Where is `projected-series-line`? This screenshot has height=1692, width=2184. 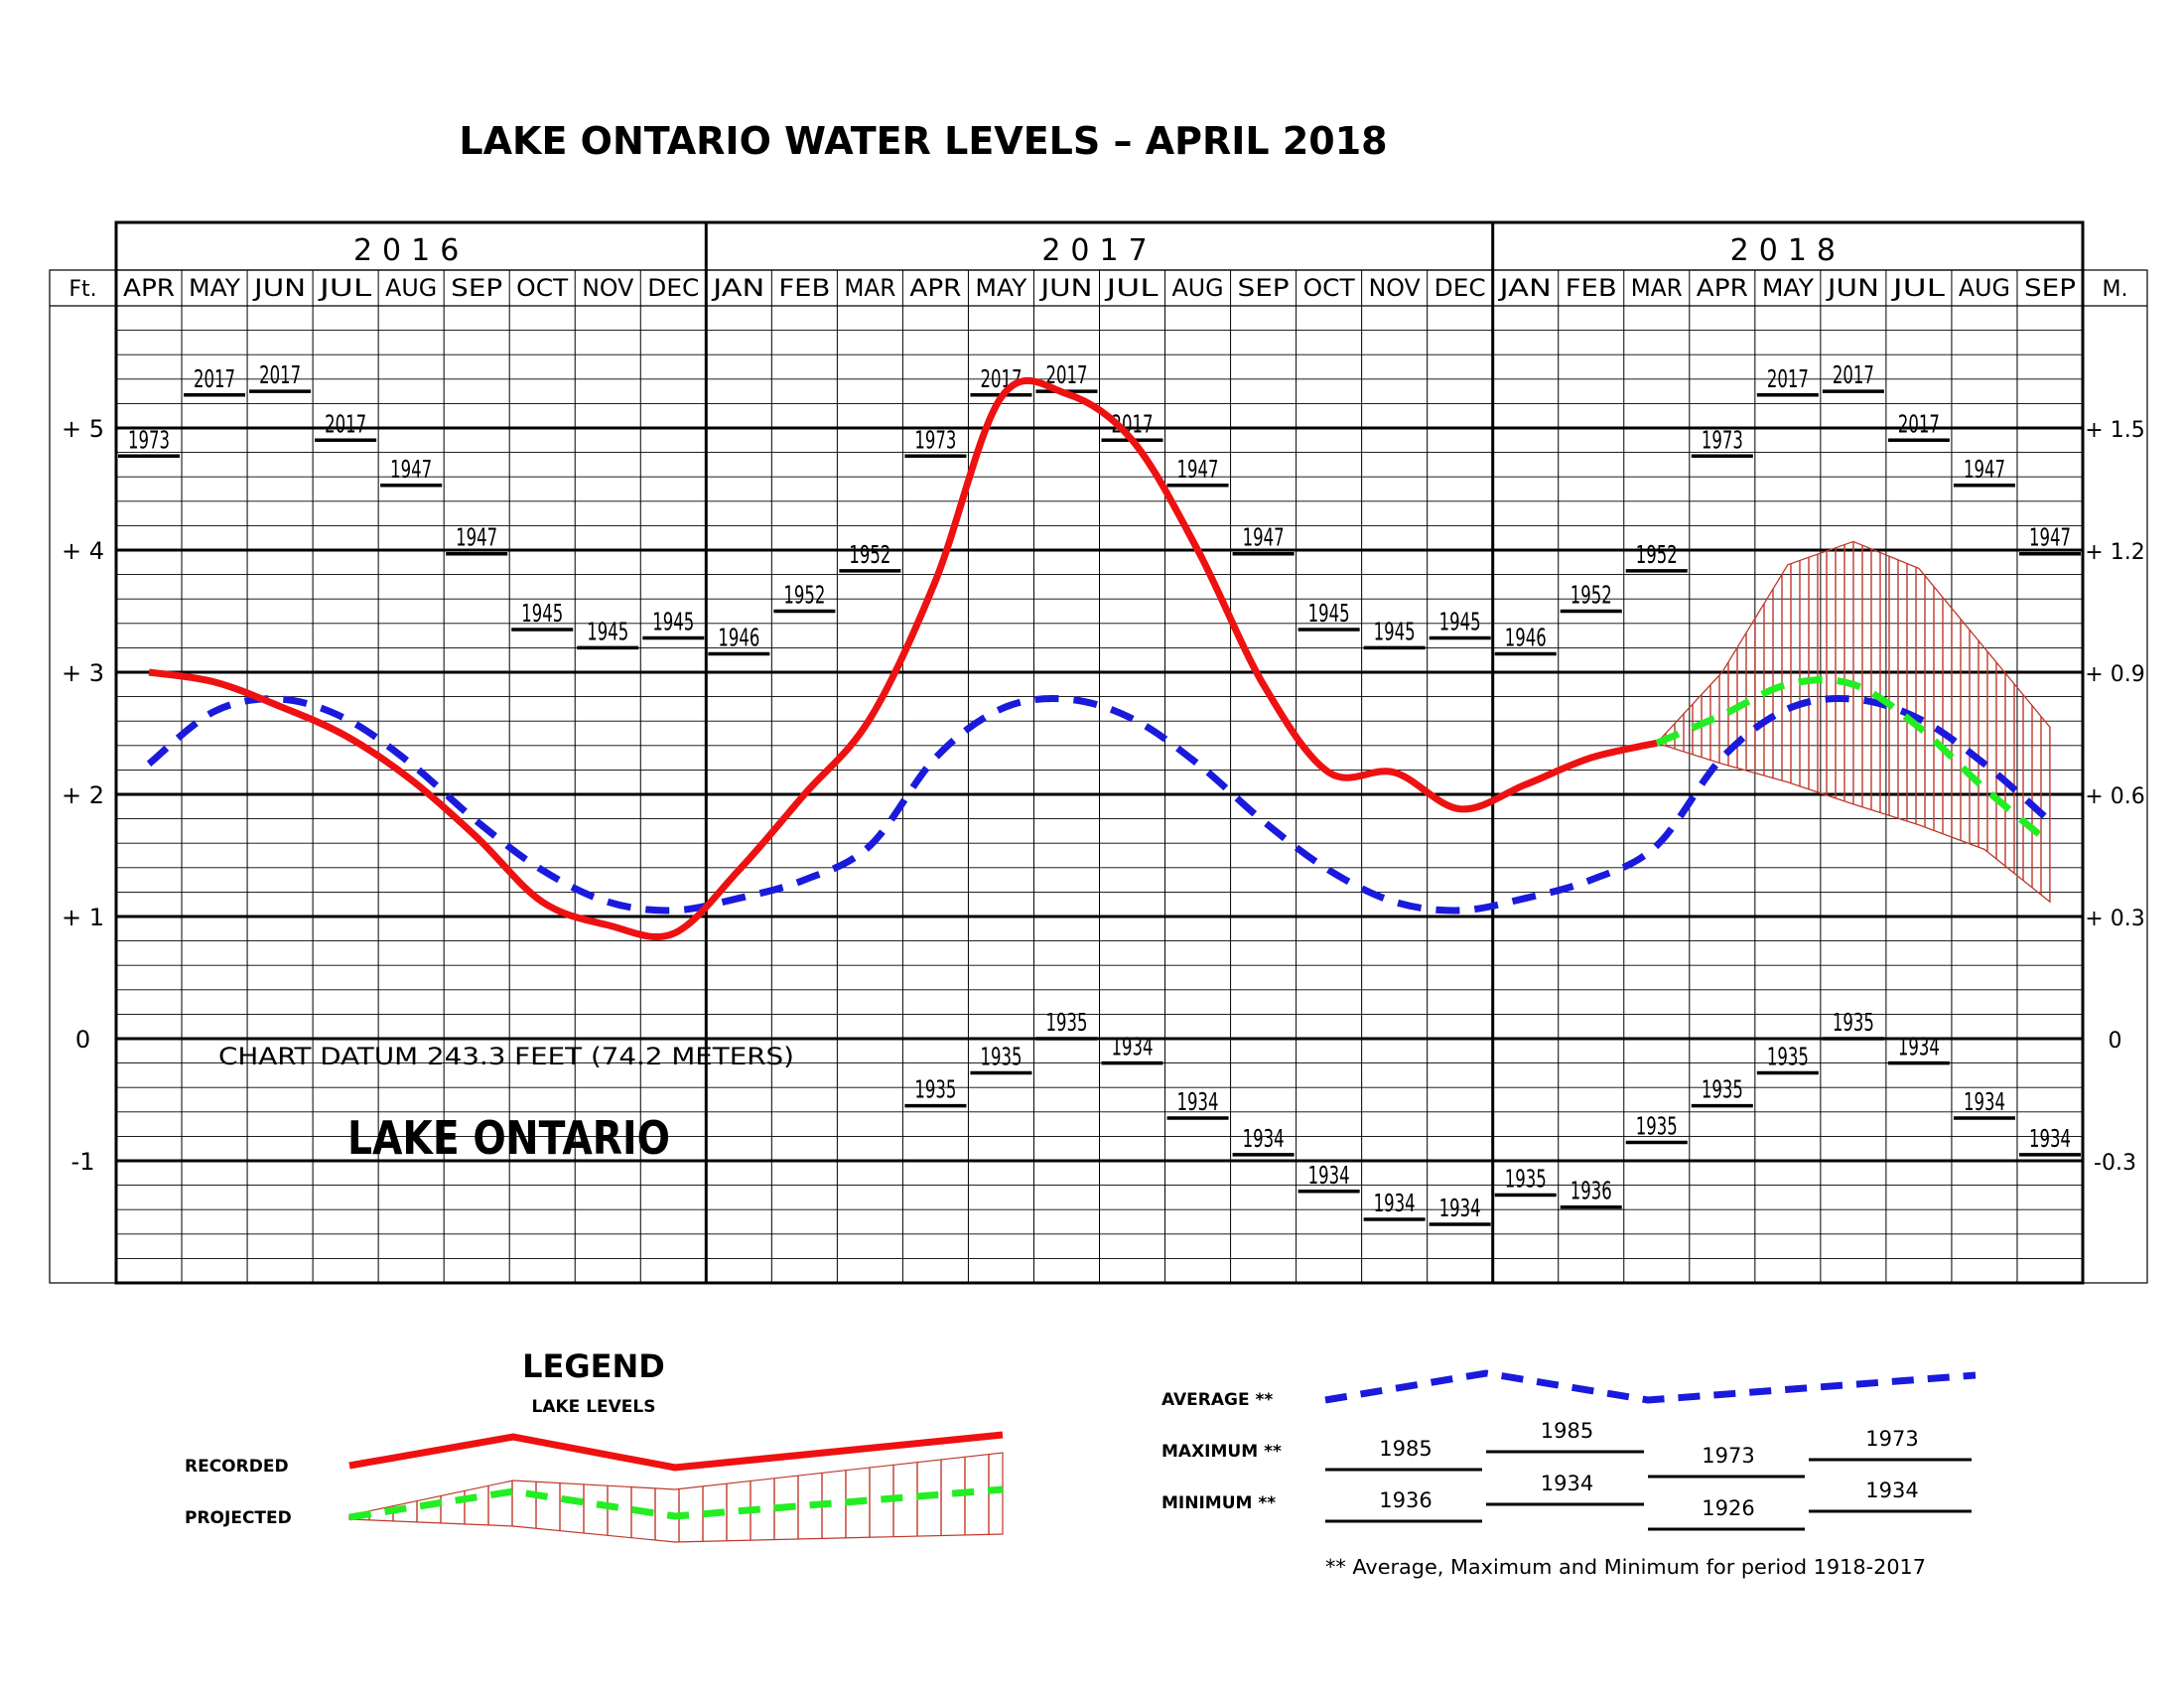 projected-series-line is located at coordinates (1854, 761).